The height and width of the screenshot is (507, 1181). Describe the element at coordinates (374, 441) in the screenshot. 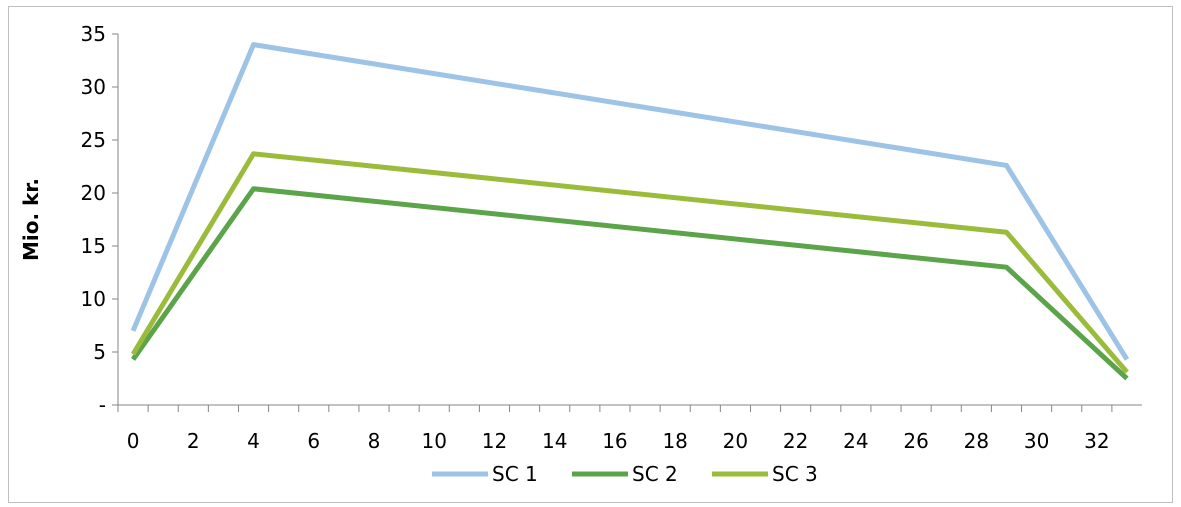

I see `x-tick-label: 8` at that location.